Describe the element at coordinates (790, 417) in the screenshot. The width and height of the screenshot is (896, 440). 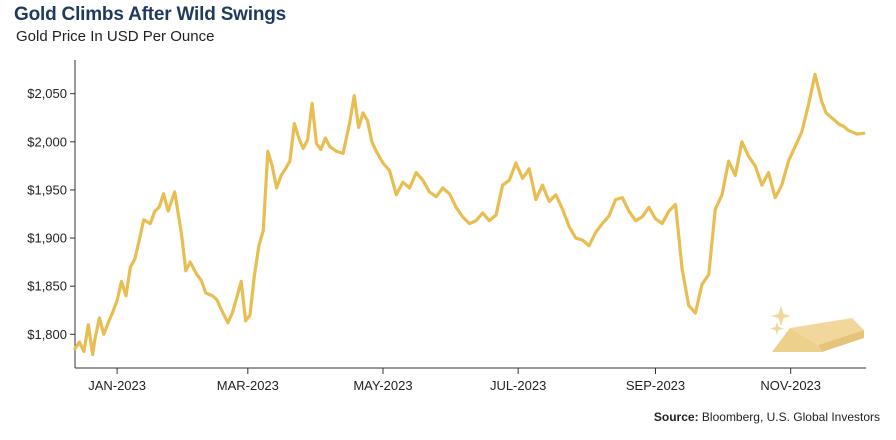
I see `source-text: Bloomberg, U.S. Global Investors` at that location.